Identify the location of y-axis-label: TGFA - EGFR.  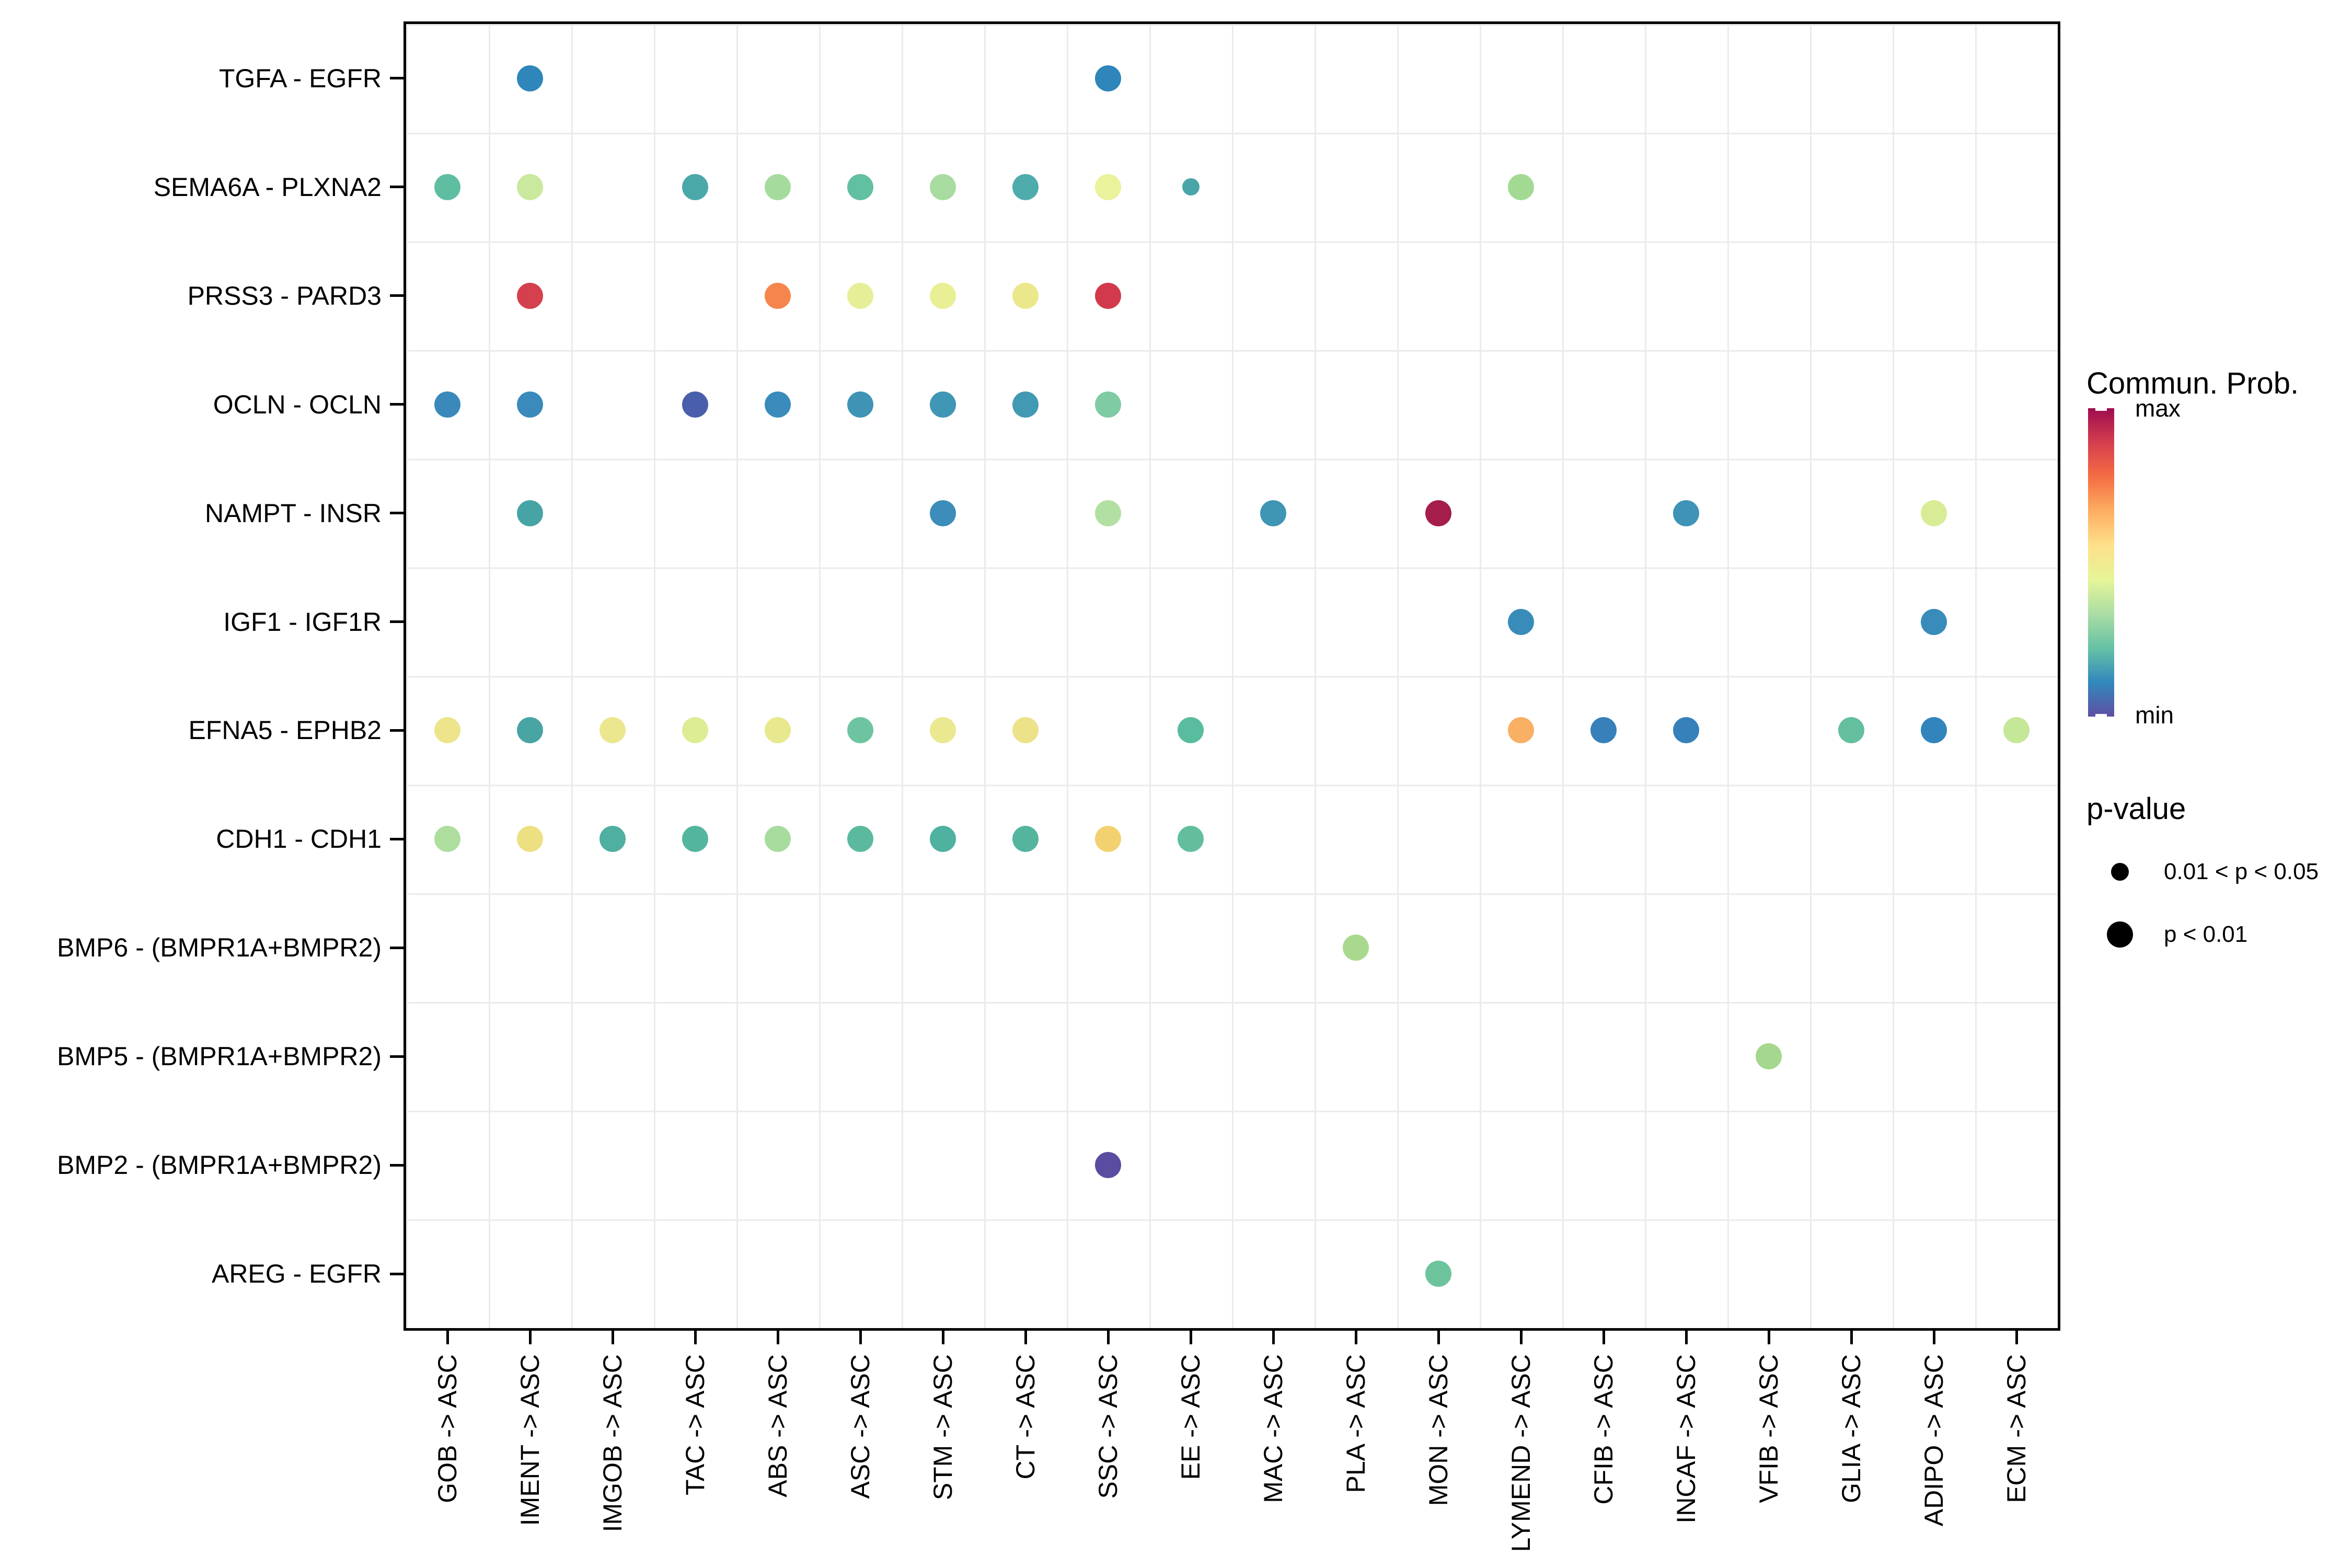
(300, 78).